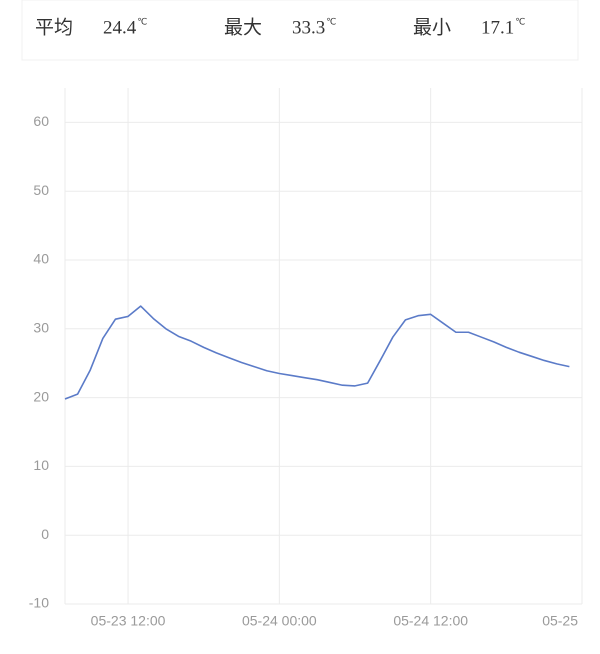 This screenshot has width=600, height=654. I want to click on x-tick-label: 05-24 12:00, so click(430, 621).